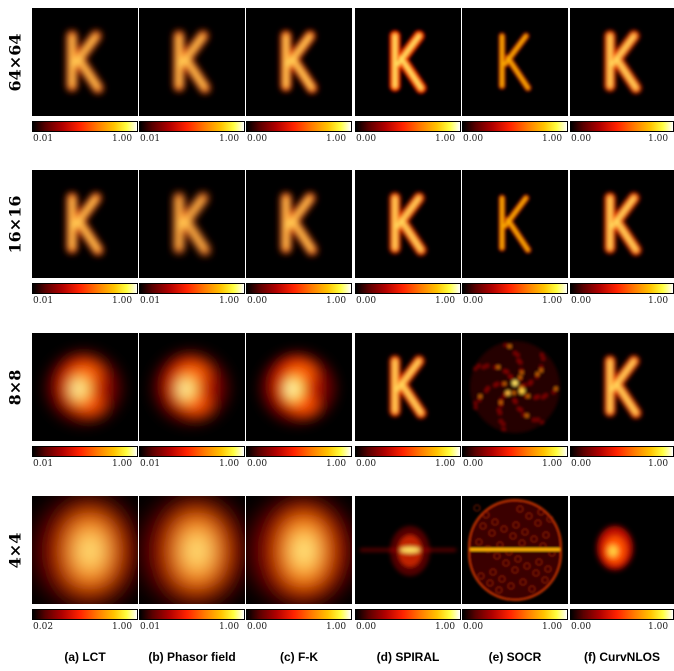 The width and height of the screenshot is (674, 671). Describe the element at coordinates (85, 657) in the screenshot. I see `column-caption: (a) LCT` at that location.